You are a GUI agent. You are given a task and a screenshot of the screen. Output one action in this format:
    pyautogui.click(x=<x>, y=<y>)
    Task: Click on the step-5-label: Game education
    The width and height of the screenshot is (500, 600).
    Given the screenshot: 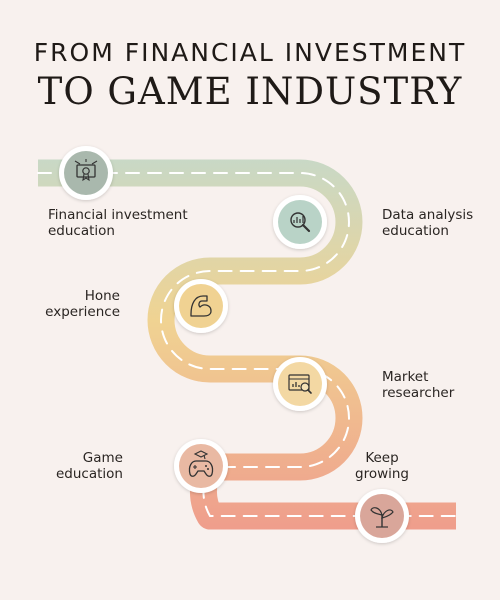 What is the action you would take?
    pyautogui.click(x=89, y=466)
    